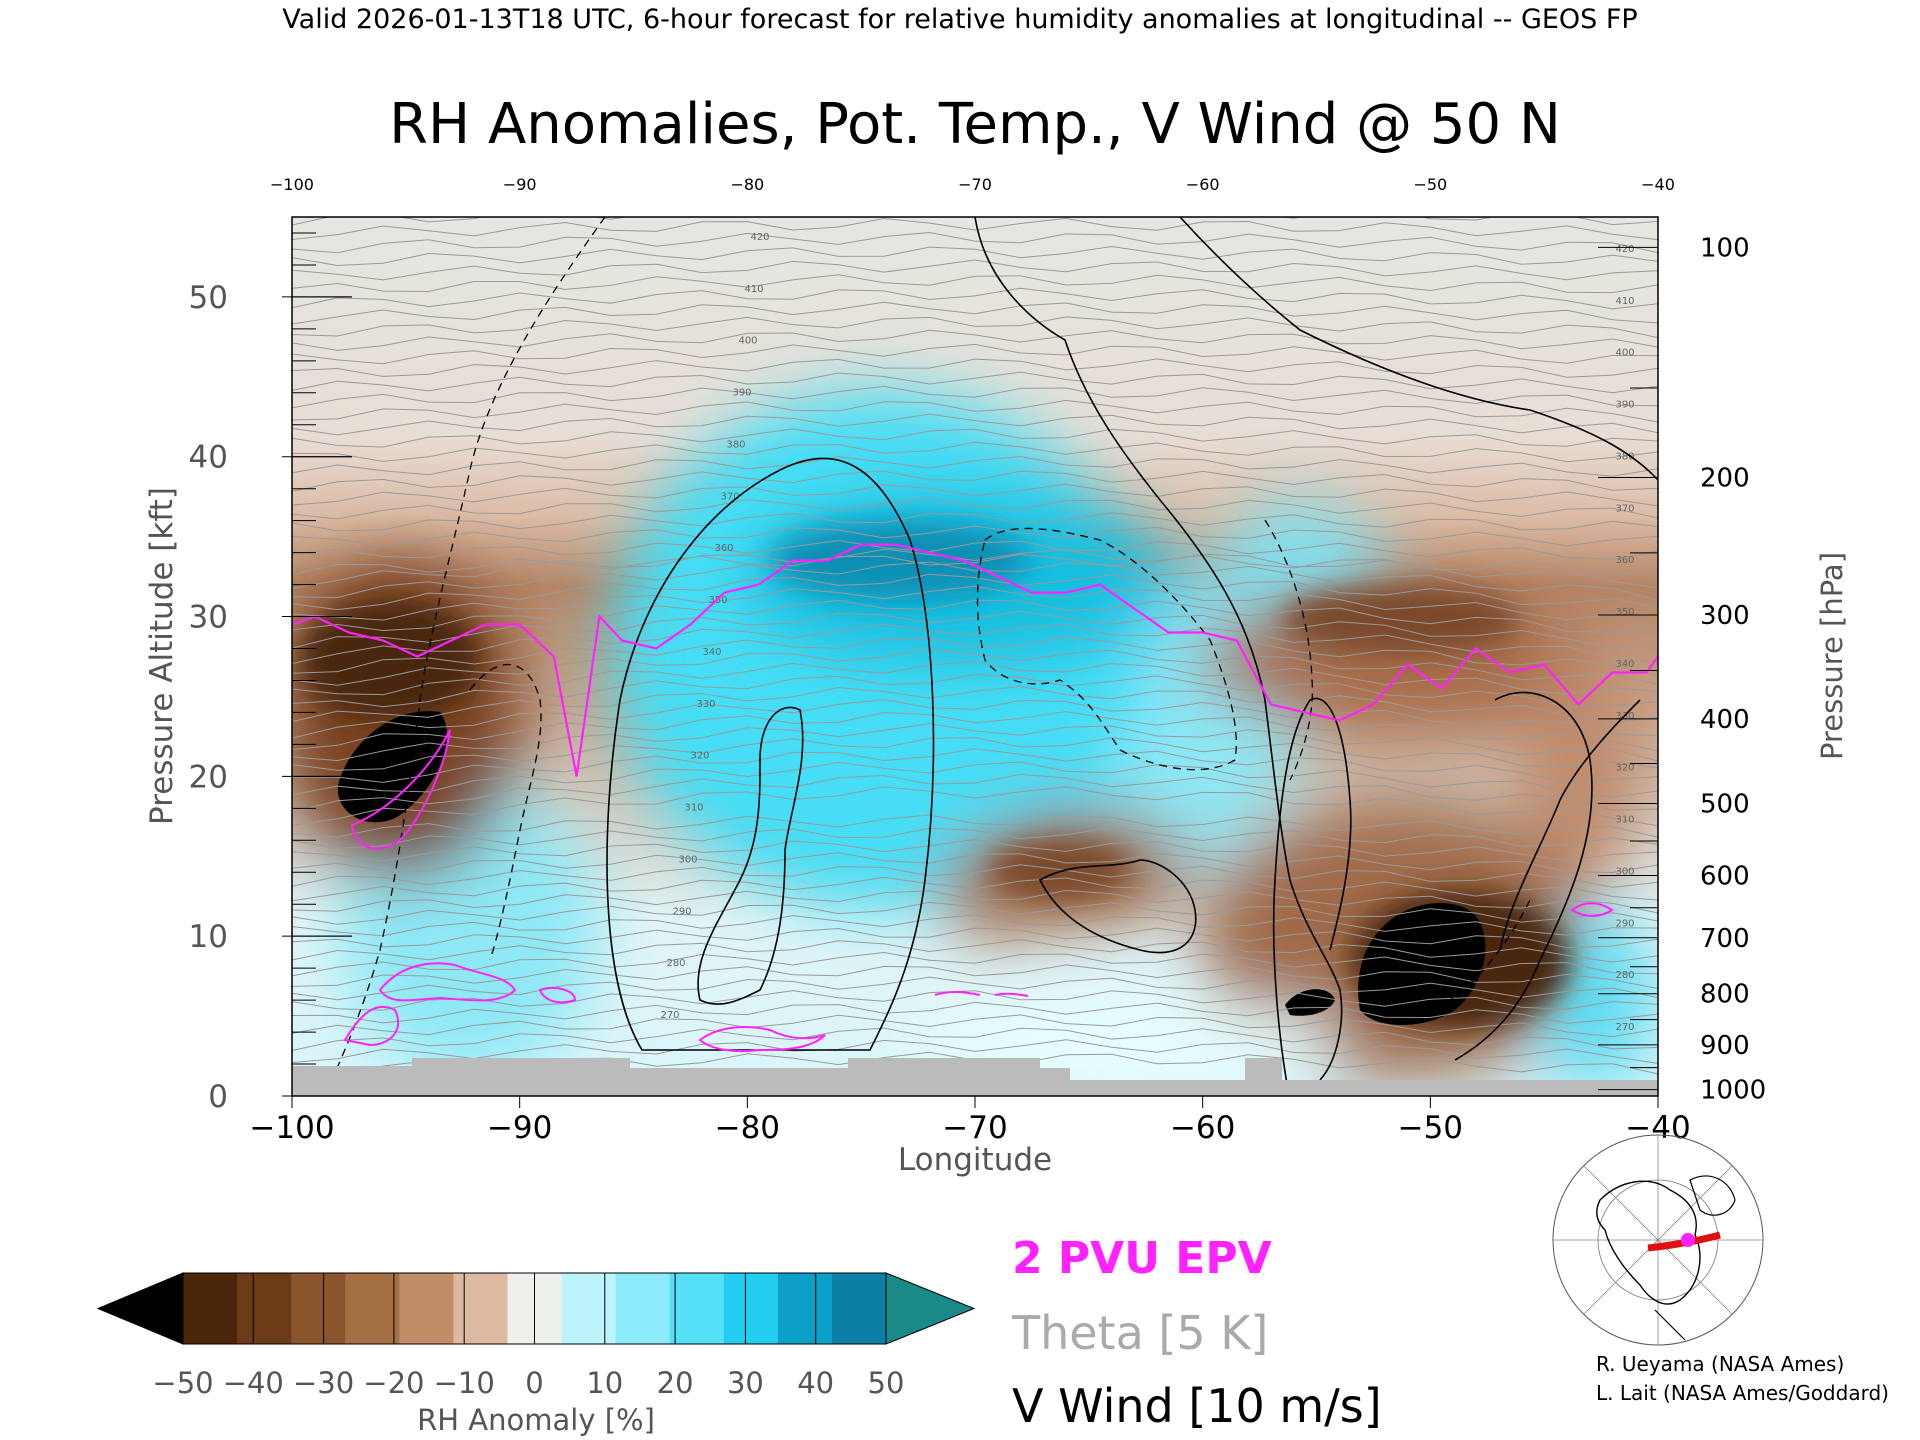 This screenshot has height=1440, width=1920. I want to click on pressure-tick-label: 400, so click(1725, 720).